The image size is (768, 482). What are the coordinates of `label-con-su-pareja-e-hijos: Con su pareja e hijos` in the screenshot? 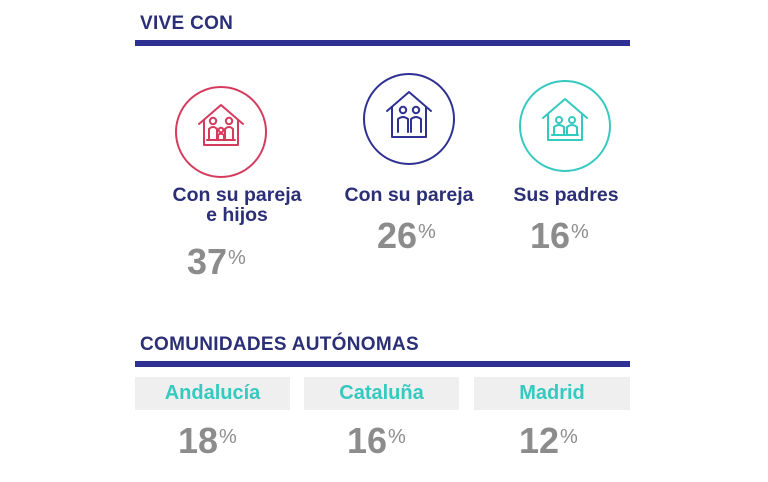 It's located at (237, 205).